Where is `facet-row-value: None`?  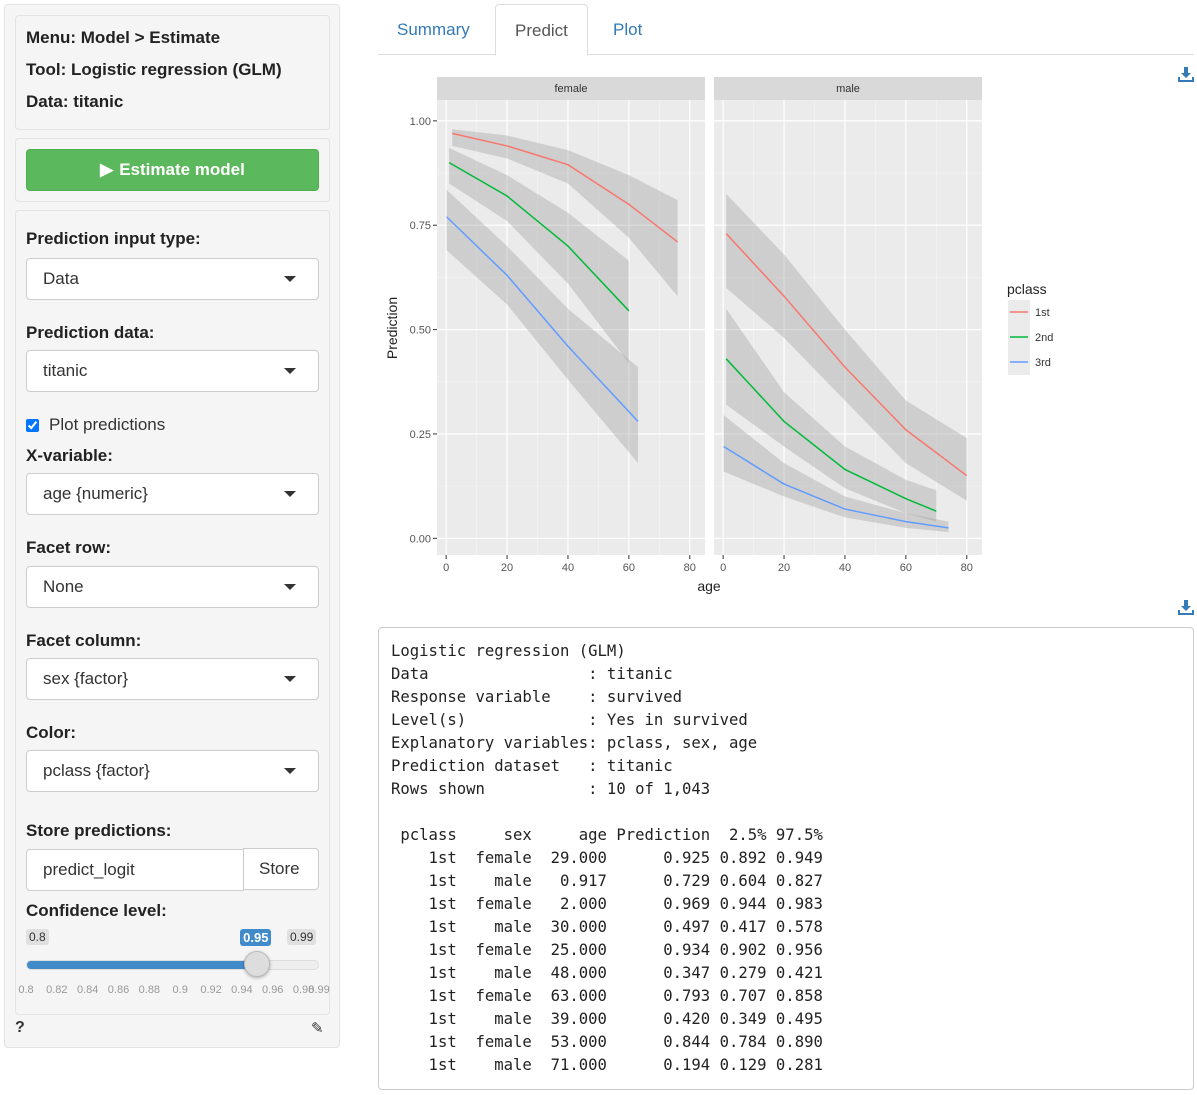 facet-row-value: None is located at coordinates (63, 586).